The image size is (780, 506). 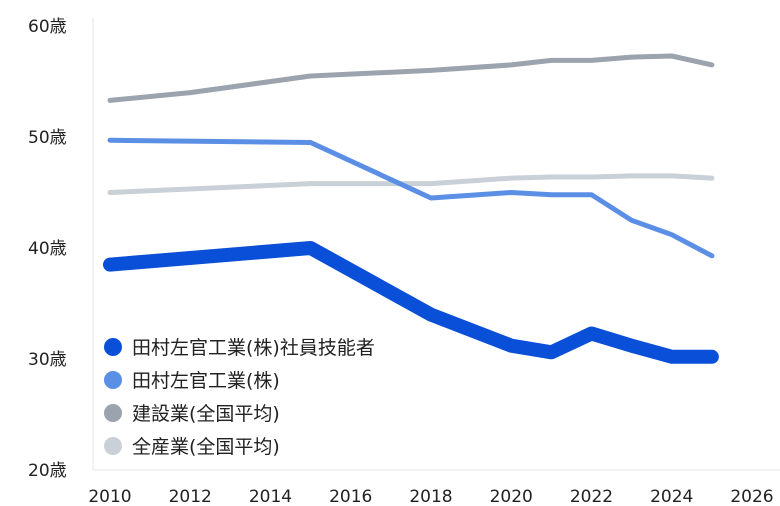 I want to click on x-tick-label: 2020, so click(x=511, y=496).